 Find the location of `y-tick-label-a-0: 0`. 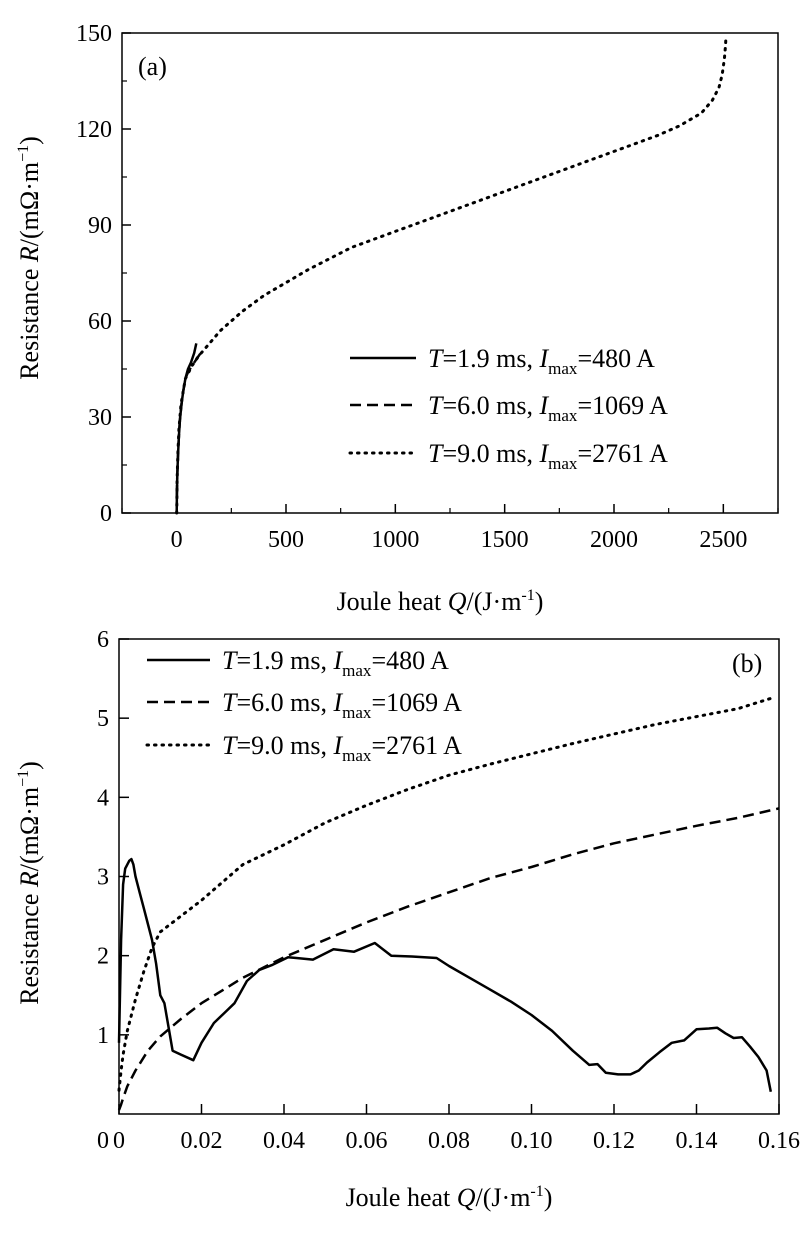

y-tick-label-a-0: 0 is located at coordinates (106, 514).